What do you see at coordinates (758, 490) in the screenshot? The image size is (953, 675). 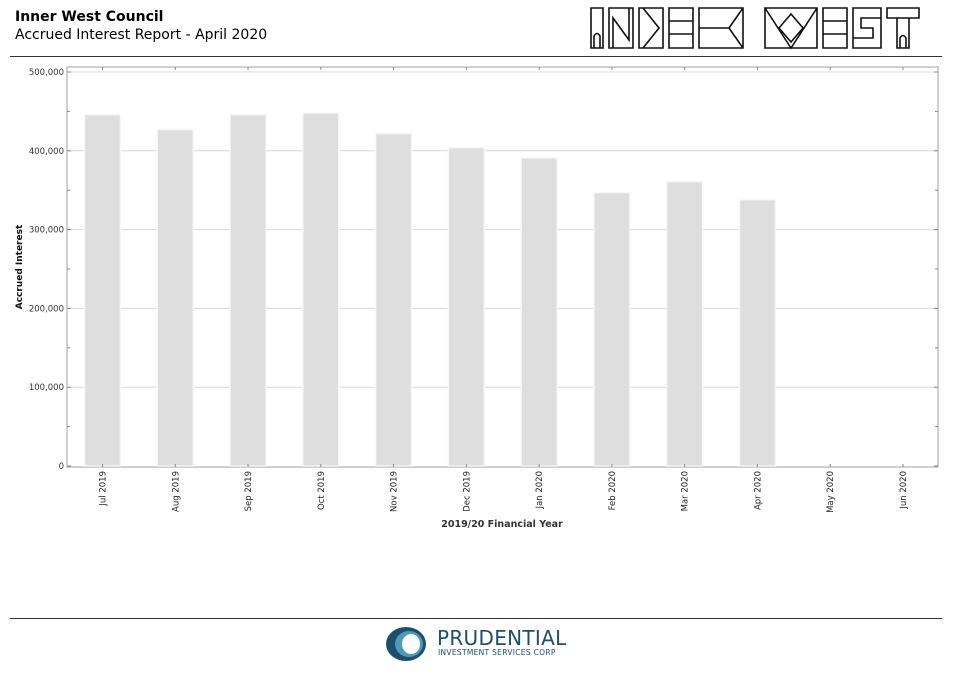 I see `x-tick-label: Apr 2020` at bounding box center [758, 490].